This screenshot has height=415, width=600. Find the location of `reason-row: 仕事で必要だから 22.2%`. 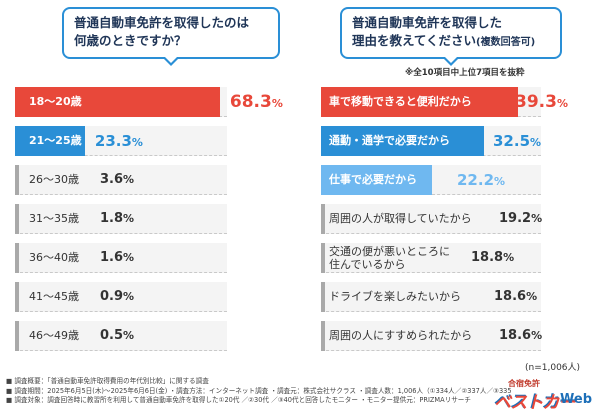

reason-row: 仕事で必要だから 22.2% is located at coordinates (457, 180).